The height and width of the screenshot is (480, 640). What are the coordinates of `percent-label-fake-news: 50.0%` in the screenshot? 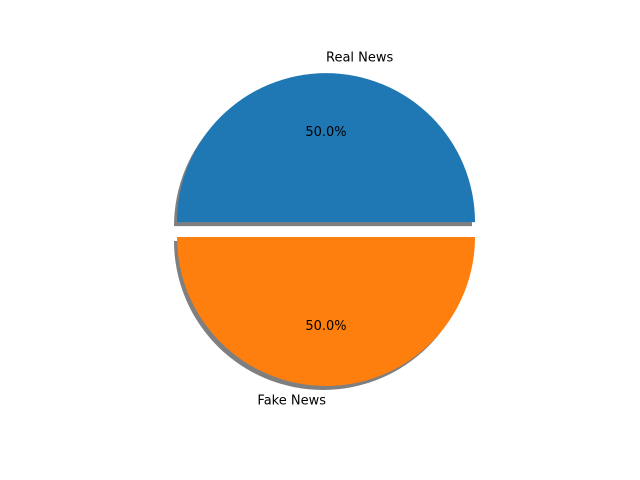 It's located at (325, 326).